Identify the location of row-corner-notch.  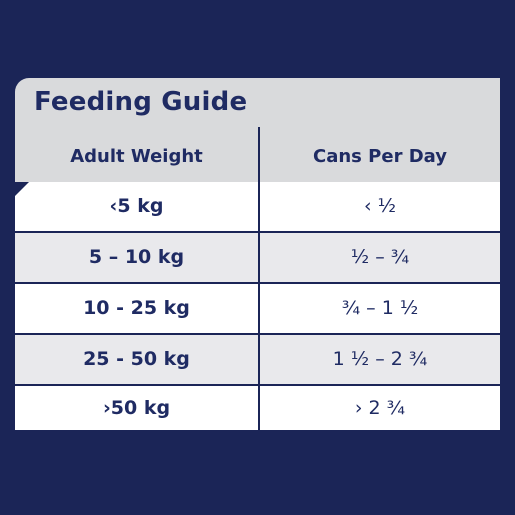
(22, 189).